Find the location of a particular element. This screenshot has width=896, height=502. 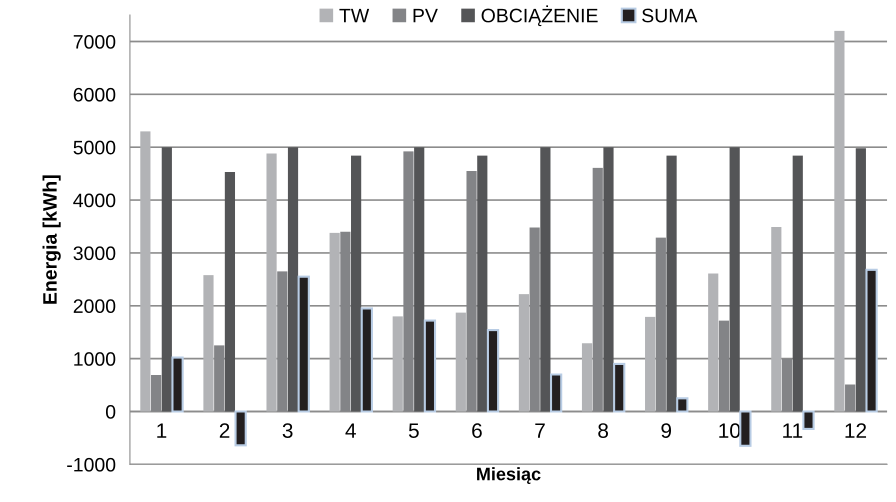

x-tick-label: 7 is located at coordinates (540, 430).